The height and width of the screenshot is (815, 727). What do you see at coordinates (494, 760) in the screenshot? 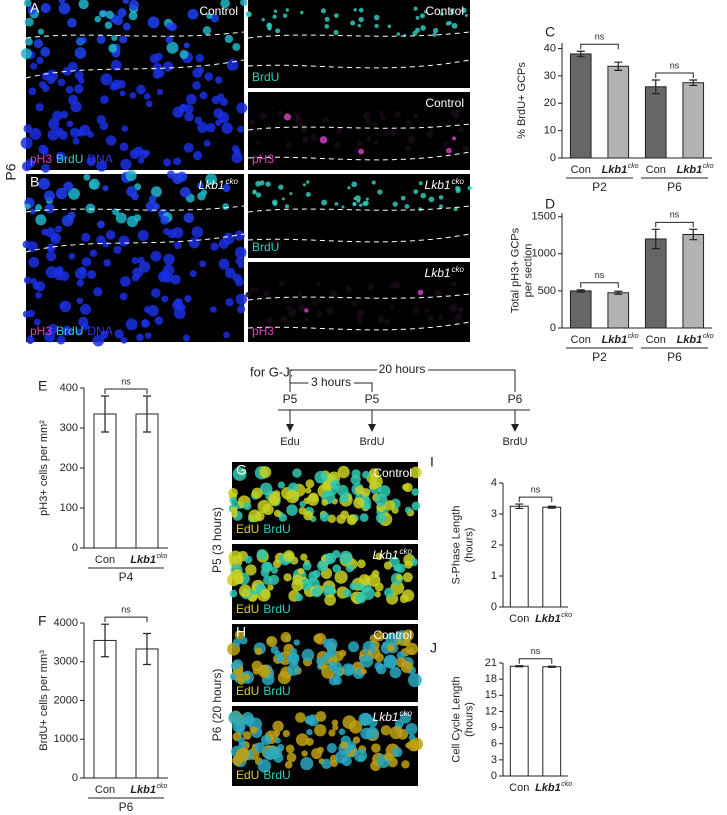
I see `y-tick-label: 3` at bounding box center [494, 760].